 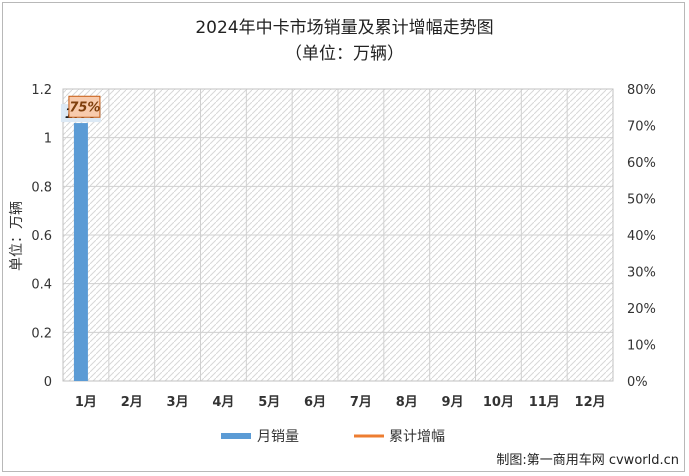 What do you see at coordinates (637, 382) in the screenshot?
I see `y-right-tick-label: 0%` at bounding box center [637, 382].